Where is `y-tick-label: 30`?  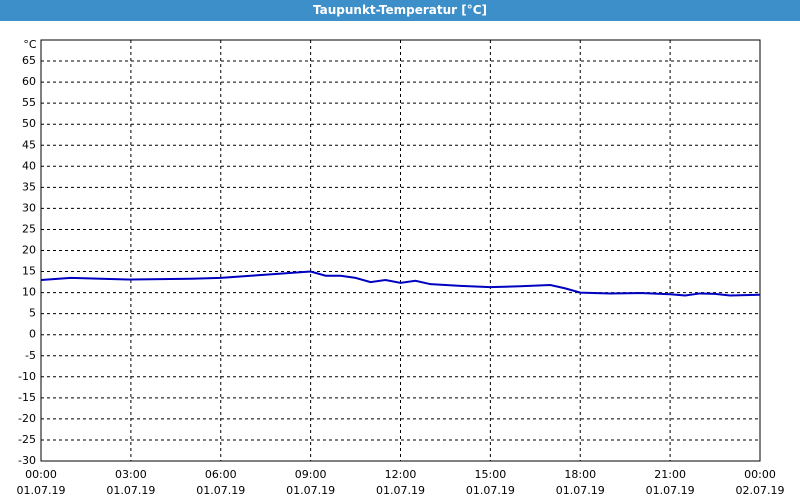
y-tick-label: 30 is located at coordinates (29, 207).